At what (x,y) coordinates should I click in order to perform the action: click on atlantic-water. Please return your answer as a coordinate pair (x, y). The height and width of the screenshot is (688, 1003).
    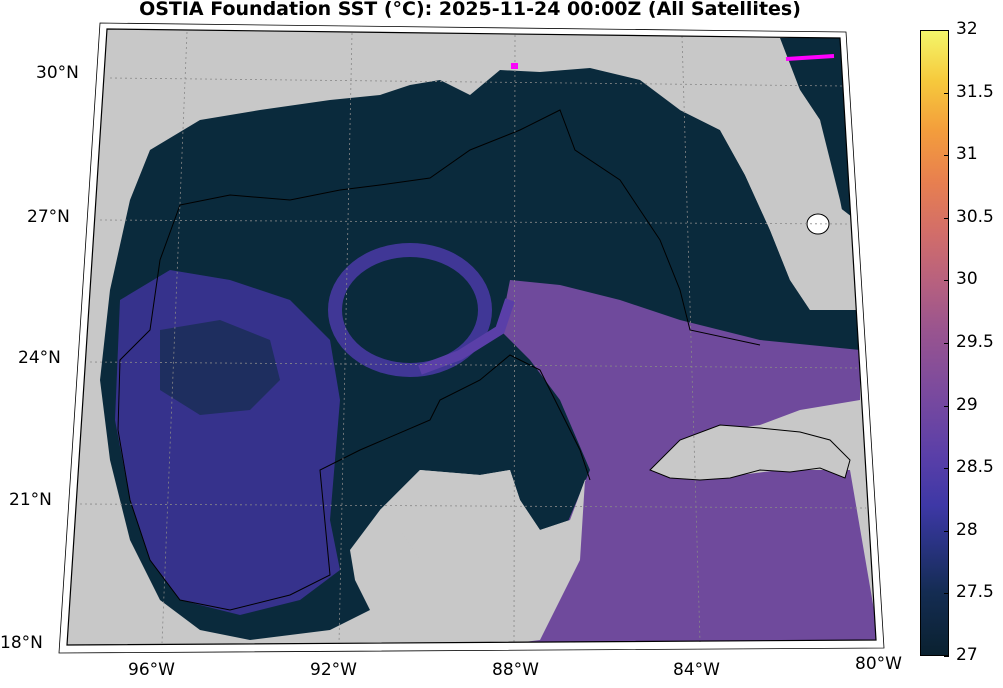
    Looking at the image, I should click on (818, 129).